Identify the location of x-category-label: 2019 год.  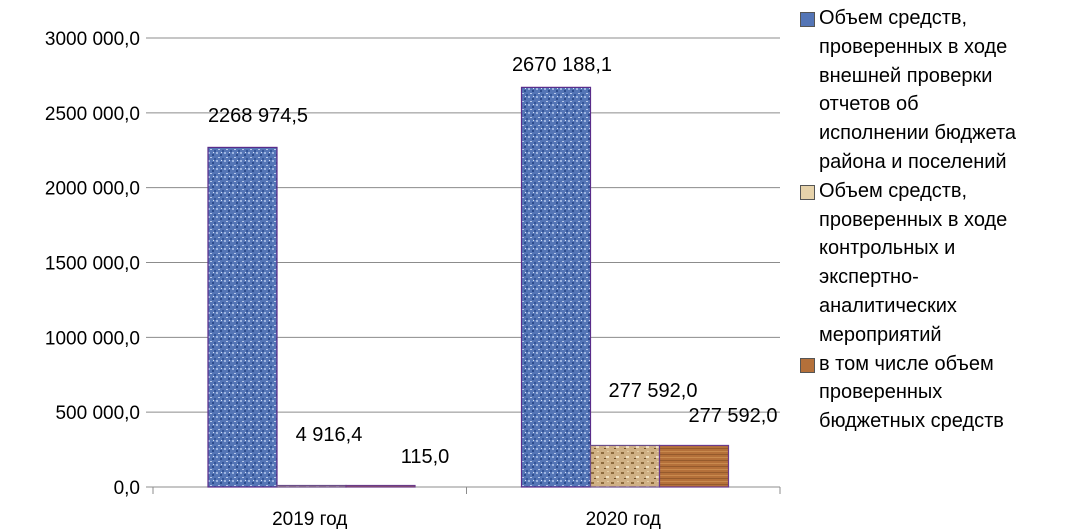
(309, 519).